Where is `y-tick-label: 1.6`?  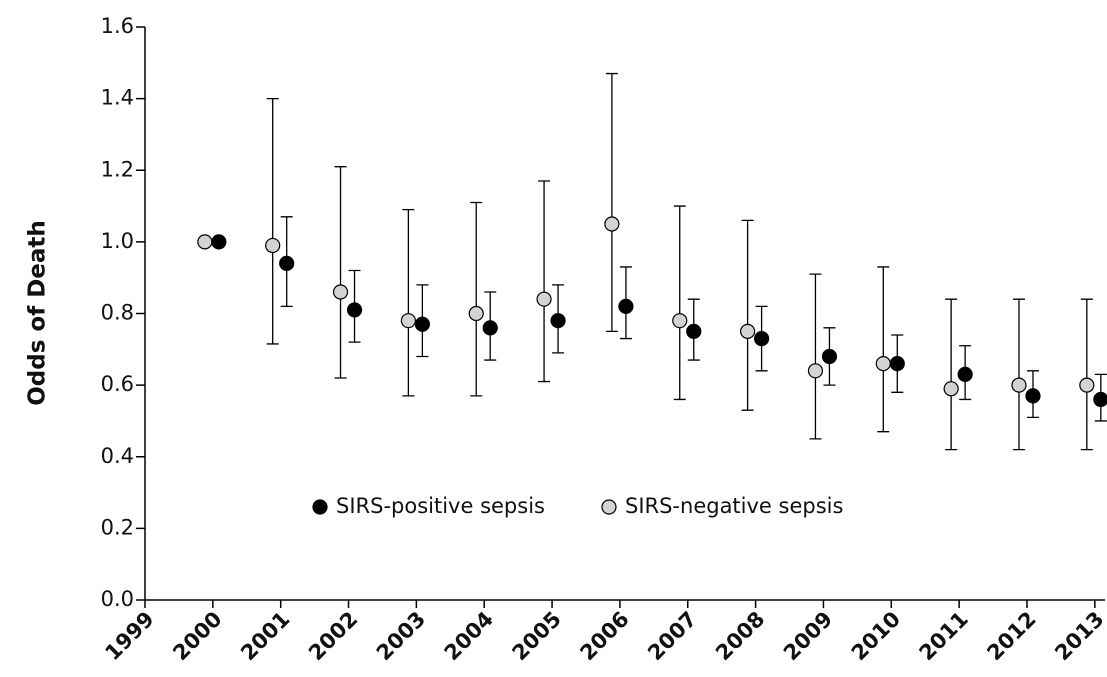 y-tick-label: 1.6 is located at coordinates (117, 26).